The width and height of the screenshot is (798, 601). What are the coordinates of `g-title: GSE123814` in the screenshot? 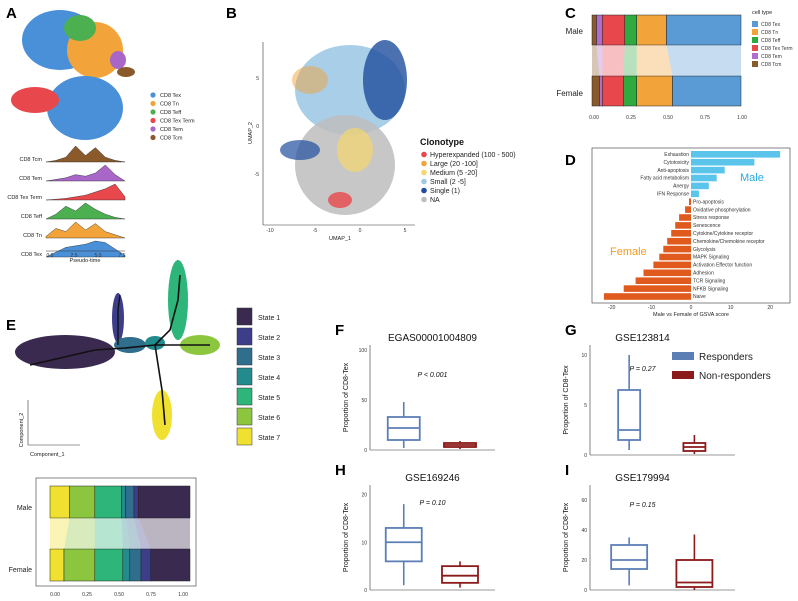 It's located at (642, 338).